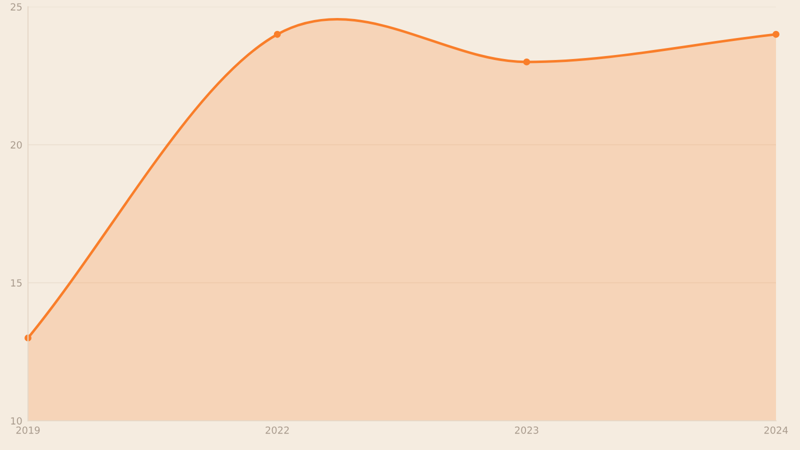  I want to click on x-tick-label: 2022, so click(277, 430).